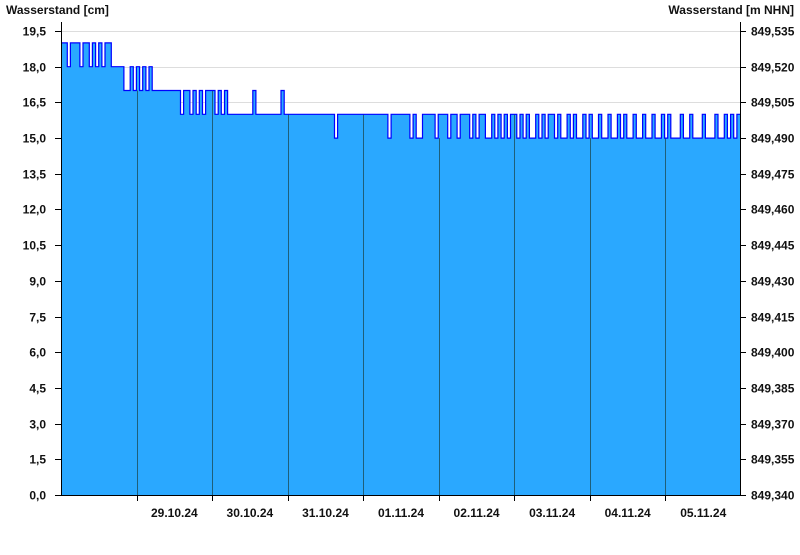 The height and width of the screenshot is (555, 800). I want to click on y-tick-label-right: 849,430, so click(773, 282).